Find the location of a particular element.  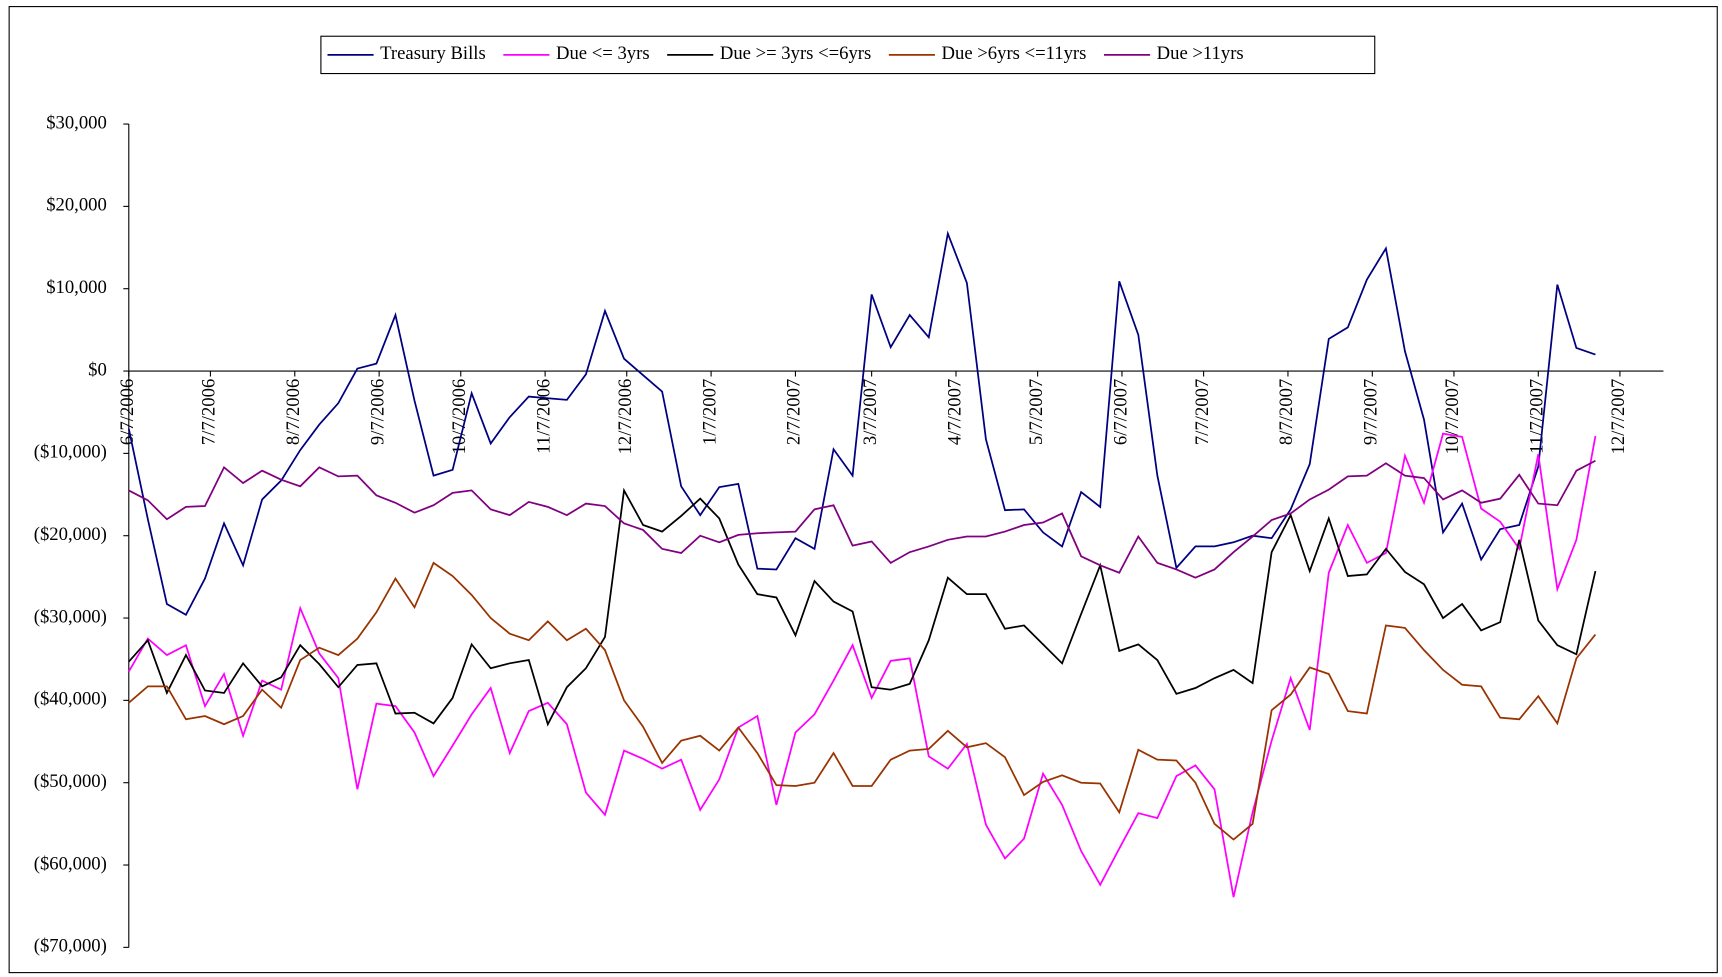

legend-label: Due >6yrs <=11yrs is located at coordinates (1014, 53).